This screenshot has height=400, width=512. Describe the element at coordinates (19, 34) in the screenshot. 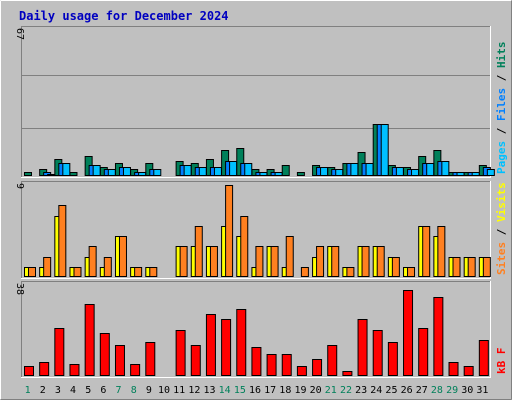

I see `y-max-label: 67` at that location.